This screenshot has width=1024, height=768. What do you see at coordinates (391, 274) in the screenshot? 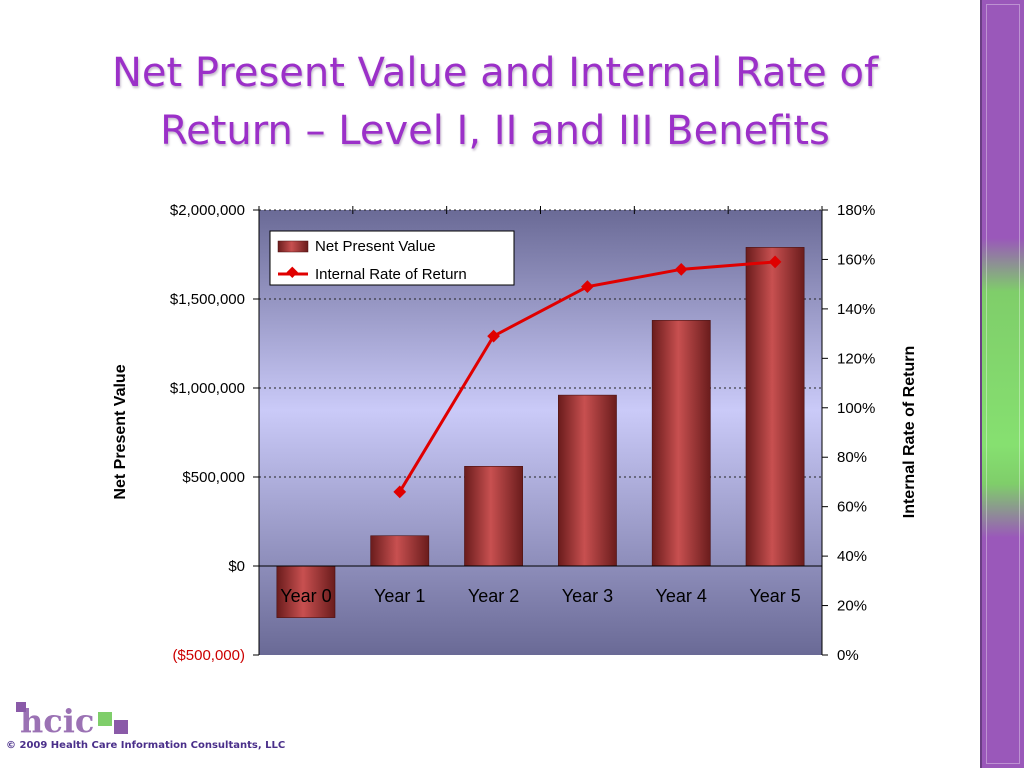
I see `legend-label-irr: Internal Rate of Return` at bounding box center [391, 274].